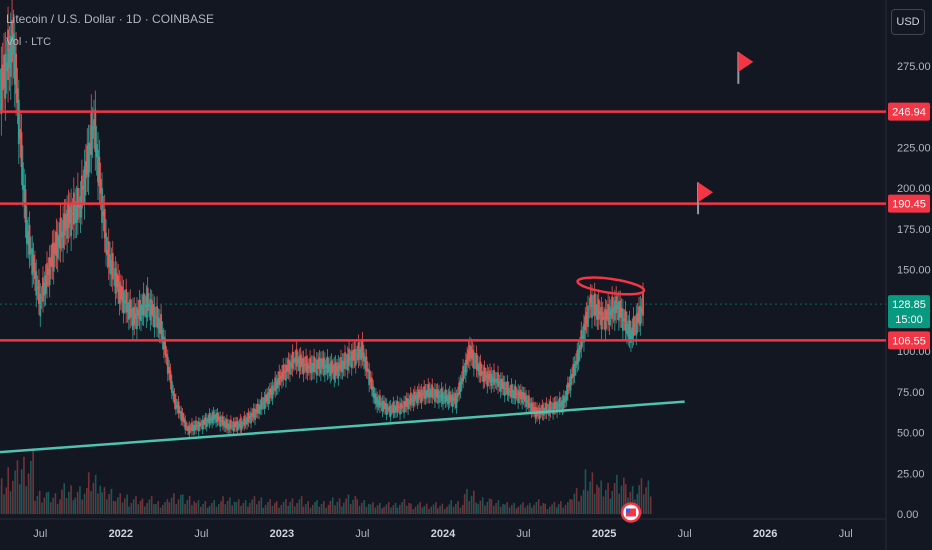  What do you see at coordinates (121, 534) in the screenshot?
I see `x-tick-label: 2022` at bounding box center [121, 534].